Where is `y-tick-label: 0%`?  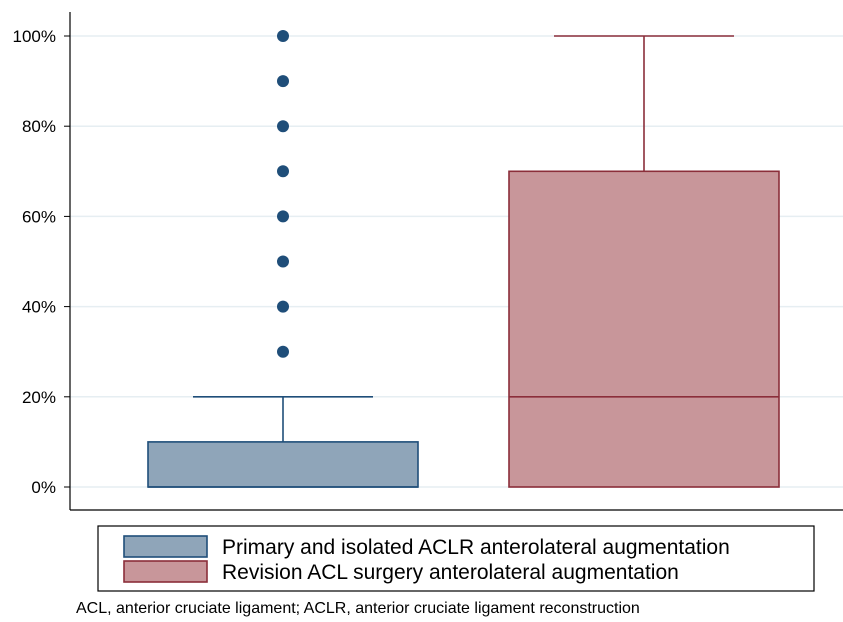
y-tick-label: 0% is located at coordinates (43, 487).